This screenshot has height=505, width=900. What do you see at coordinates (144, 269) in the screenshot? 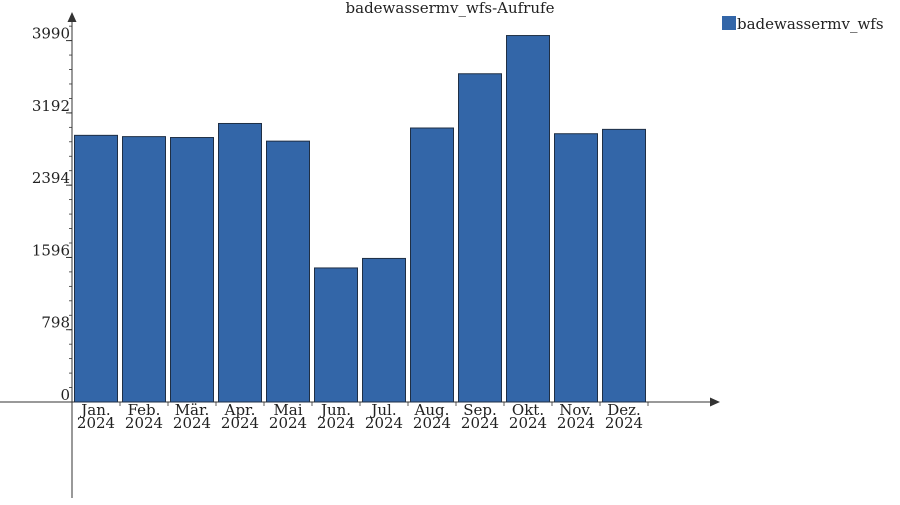
I see `bar-feb` at bounding box center [144, 269].